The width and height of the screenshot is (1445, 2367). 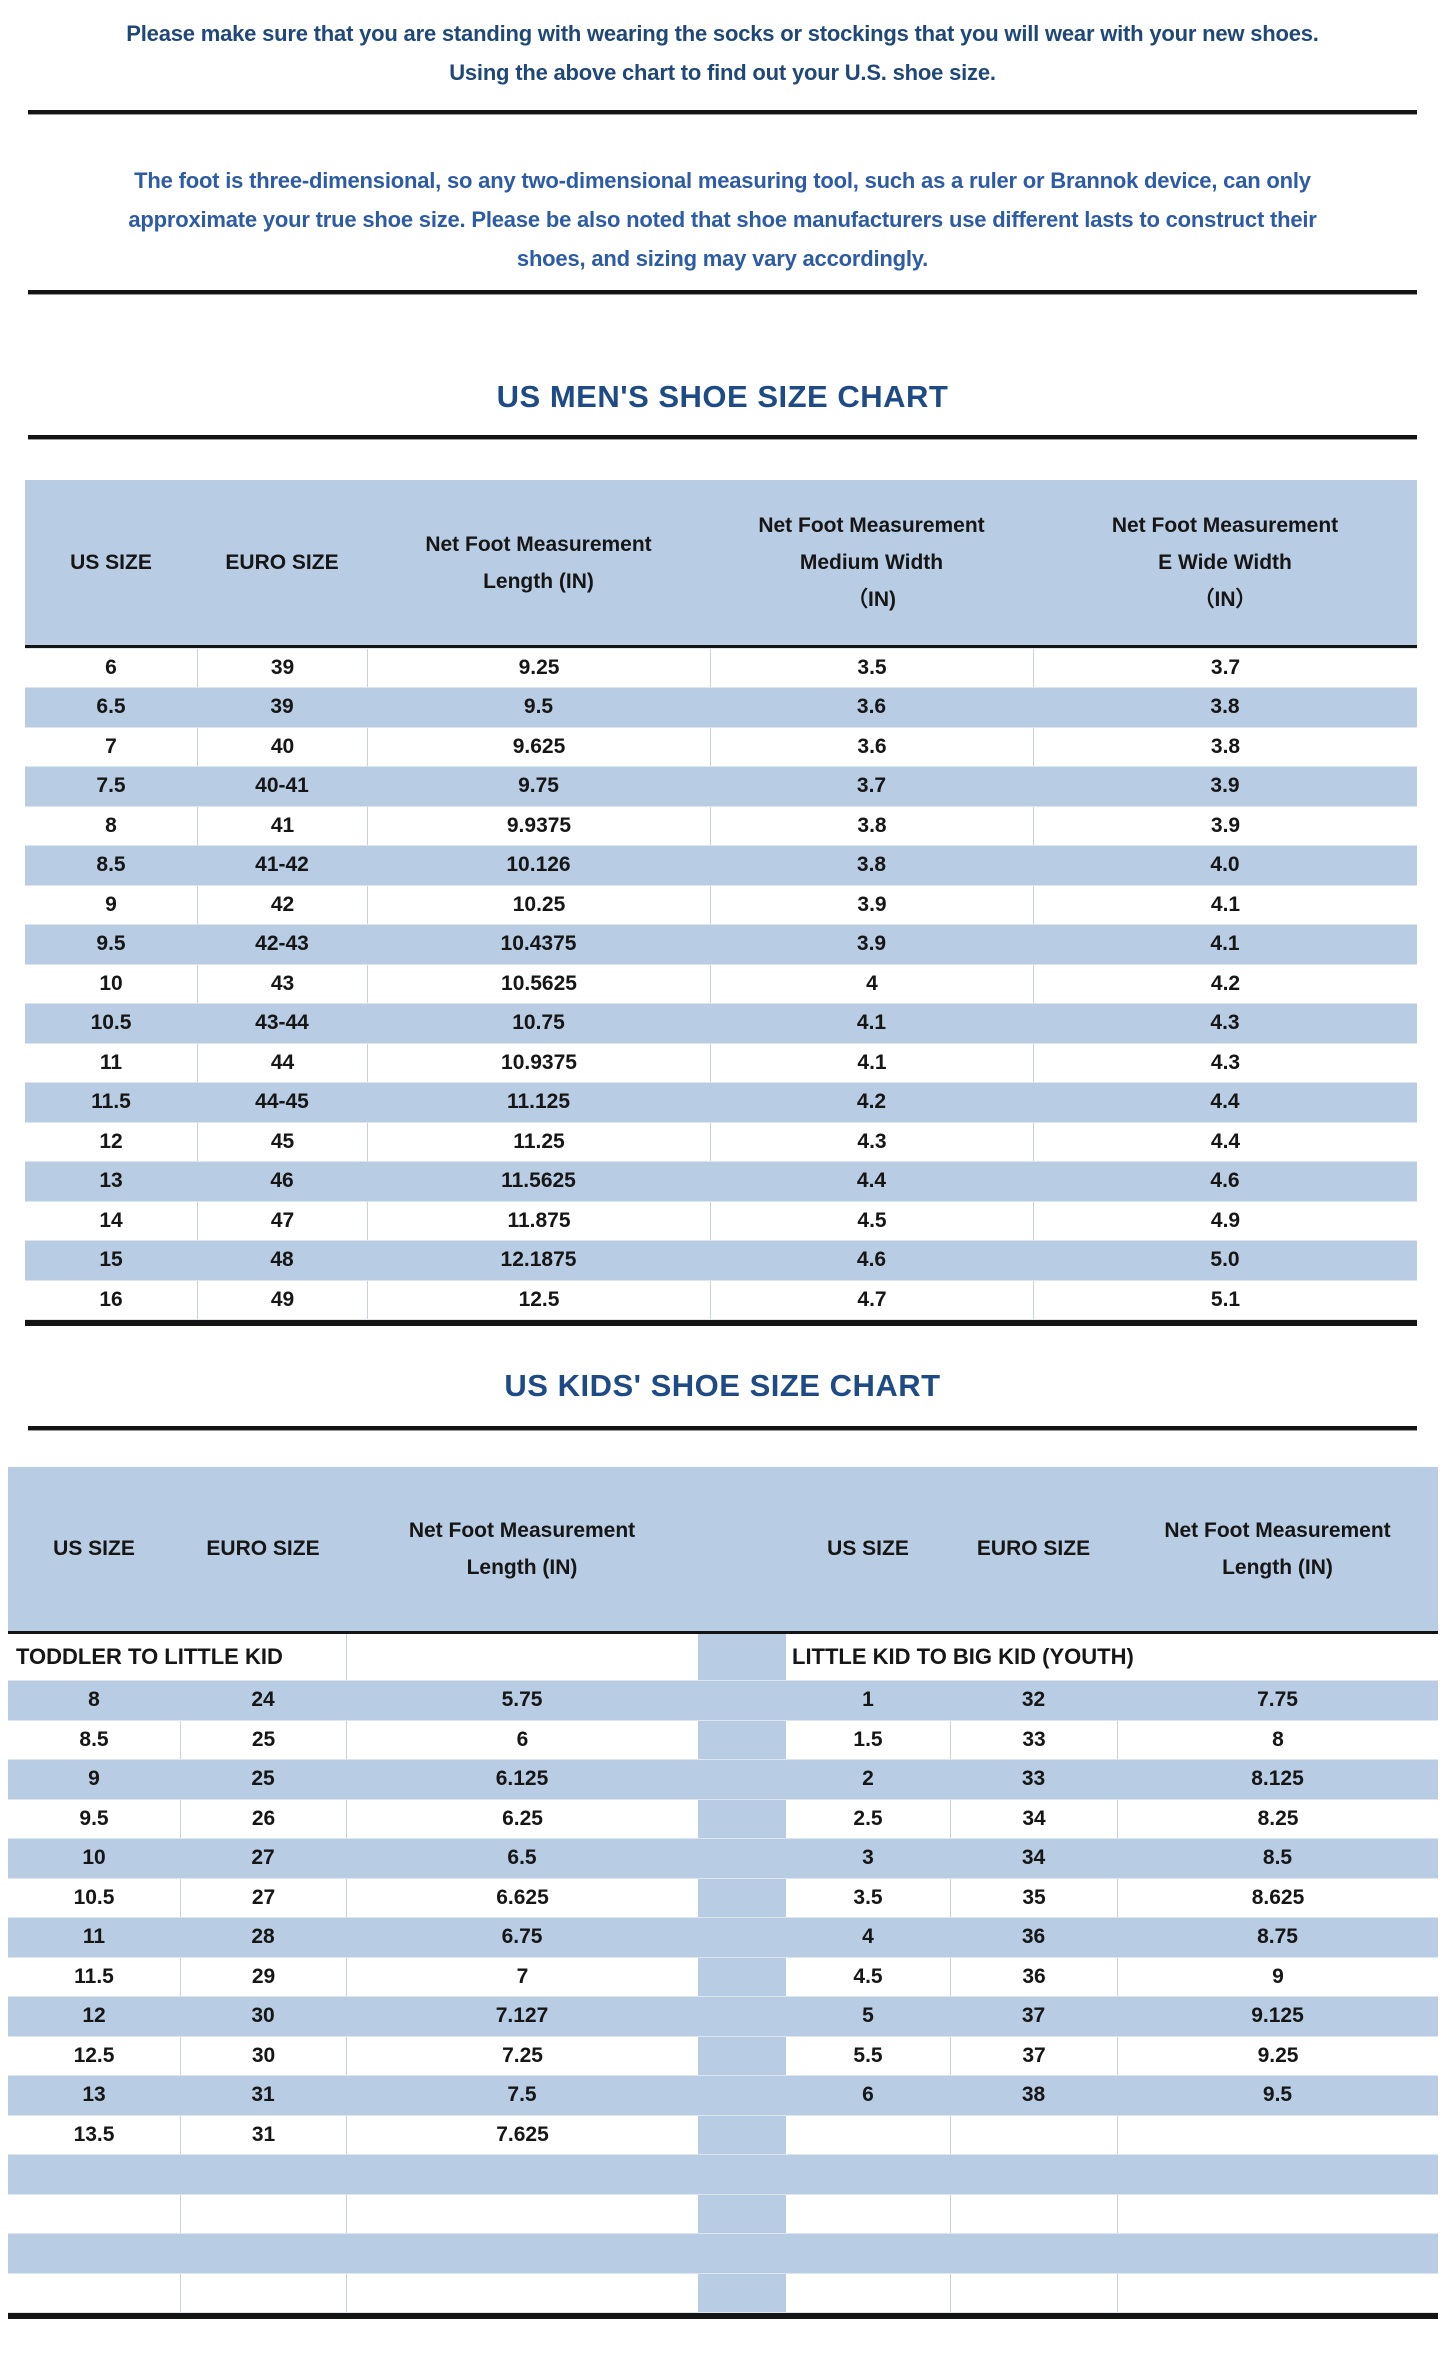 I want to click on cell: 11.125, so click(x=538, y=1102).